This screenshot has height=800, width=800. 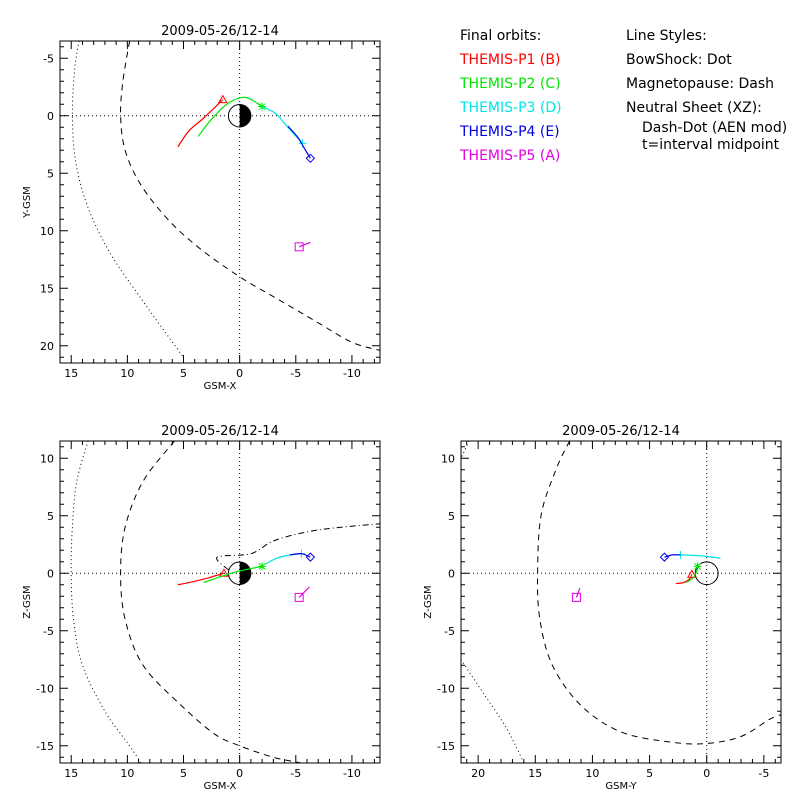 I want to click on style-neutral-sheet-detail: Dash-Dot (AEN mod), so click(x=715, y=128).